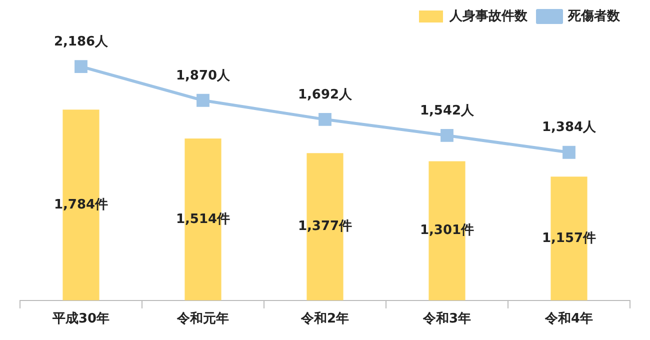 Image resolution: width=650 pixels, height=340 pixels. I want to click on data-label: 1,692人, so click(326, 94).